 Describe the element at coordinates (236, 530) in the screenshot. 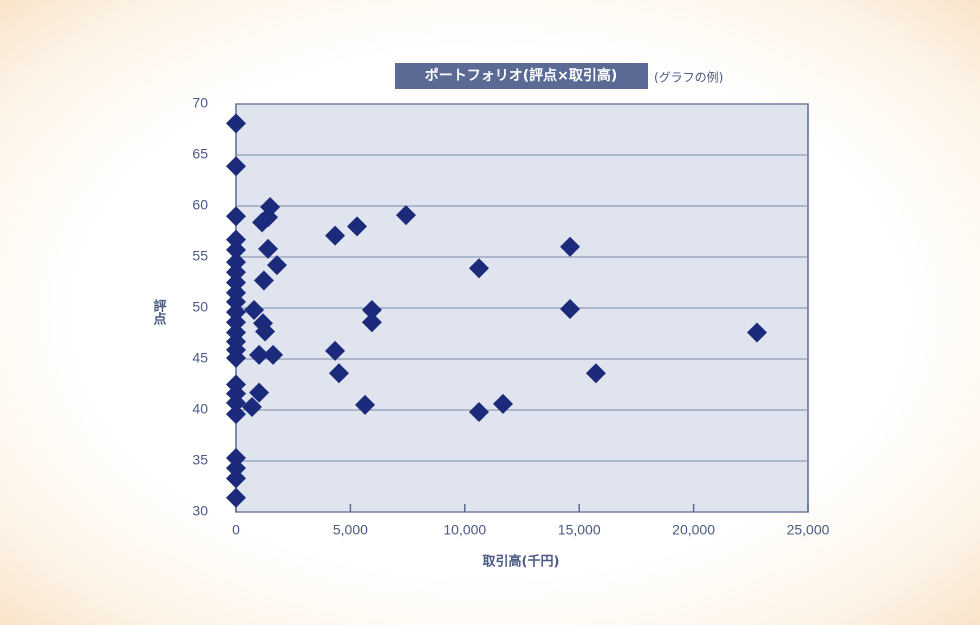

I see `x-tick-label: 0` at that location.